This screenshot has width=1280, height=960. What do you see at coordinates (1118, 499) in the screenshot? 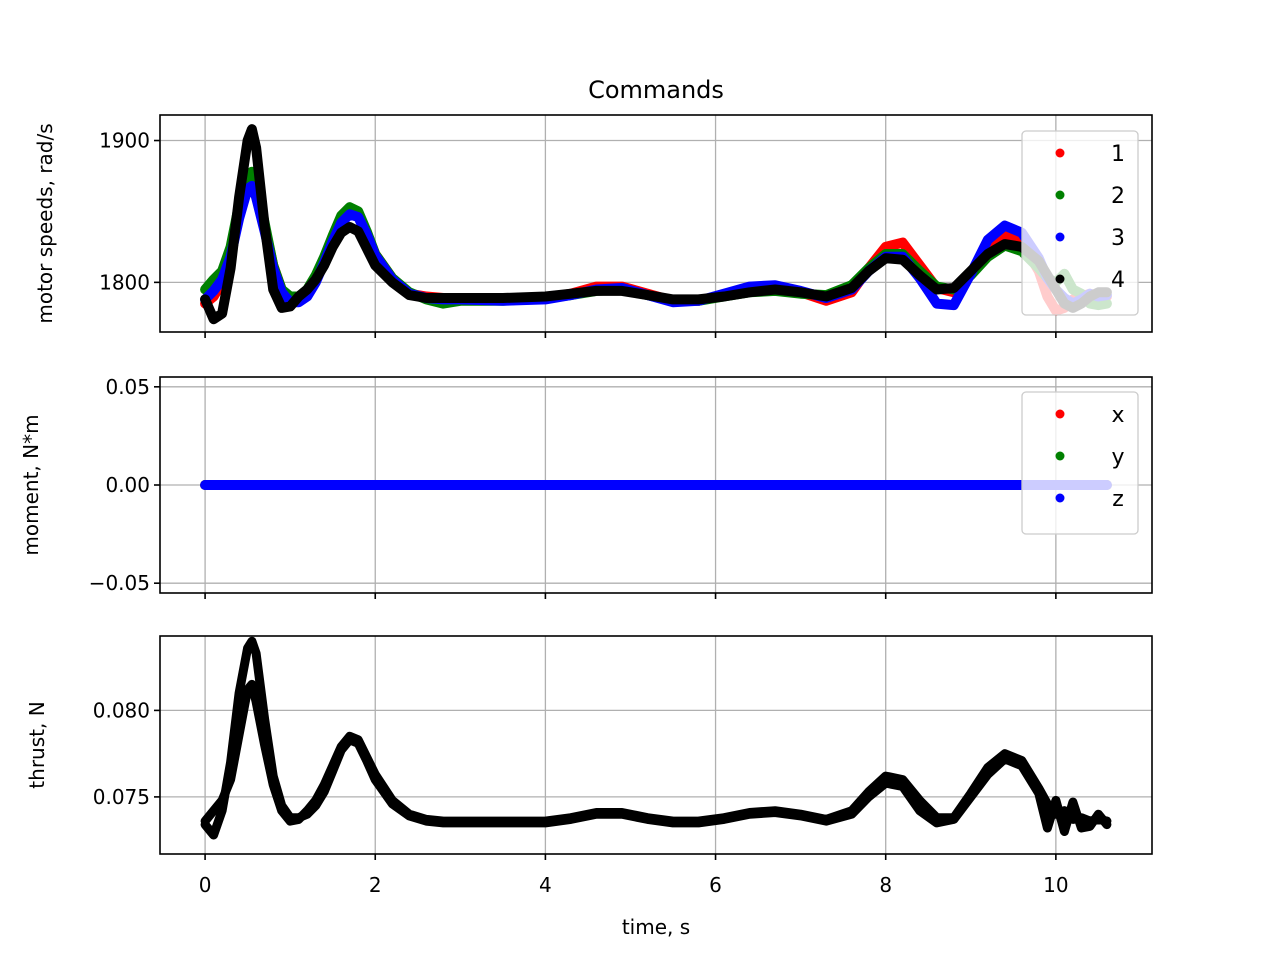
I see `legend-label-z: z` at bounding box center [1118, 499].